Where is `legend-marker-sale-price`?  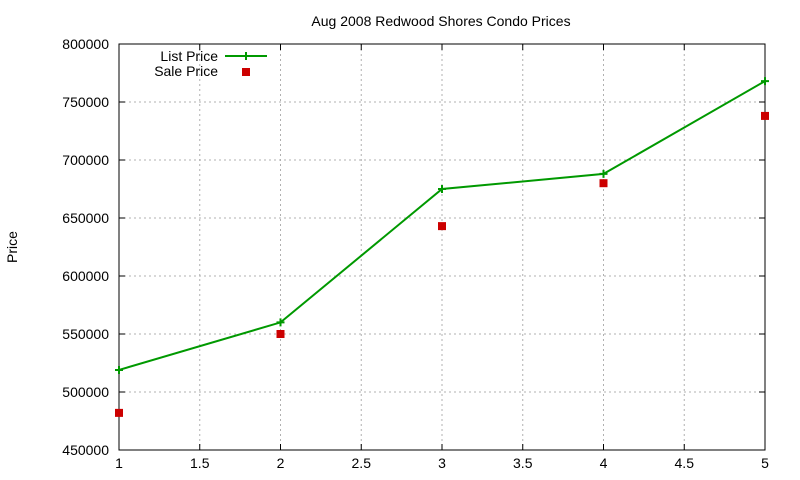 legend-marker-sale-price is located at coordinates (246, 72).